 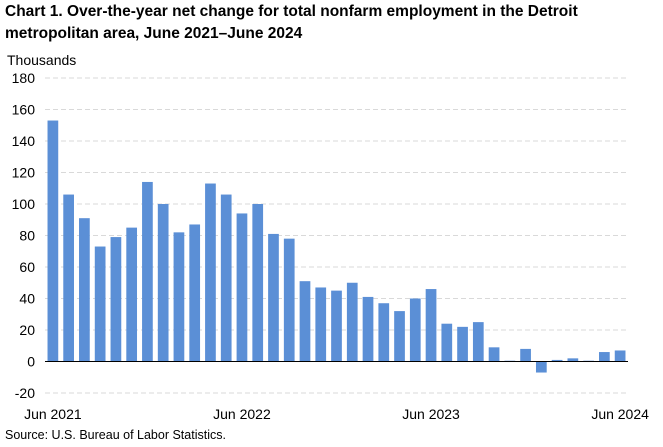 What do you see at coordinates (53, 414) in the screenshot?
I see `x-tick-label: Jun 2021` at bounding box center [53, 414].